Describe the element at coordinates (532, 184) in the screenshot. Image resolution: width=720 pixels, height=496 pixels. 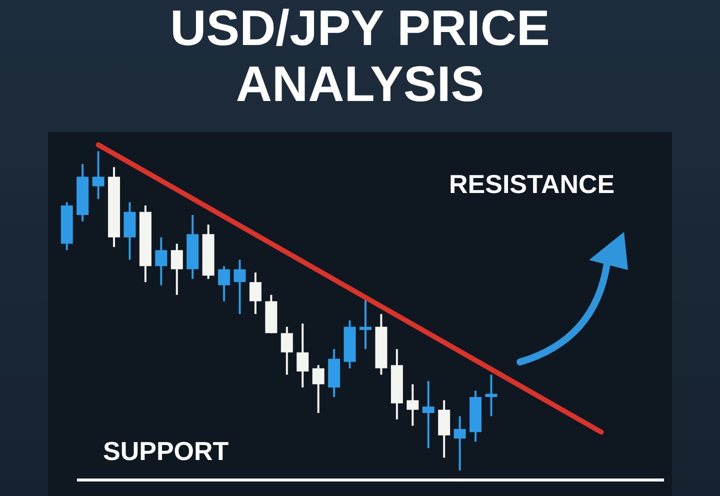
I see `annotation: RESISTANCE` at that location.